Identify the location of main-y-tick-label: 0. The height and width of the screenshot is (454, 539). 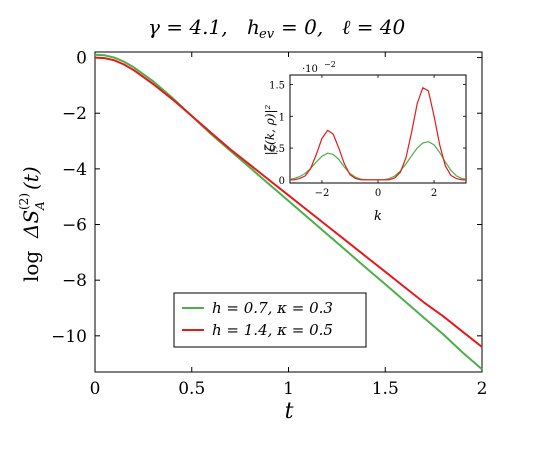
(81, 59).